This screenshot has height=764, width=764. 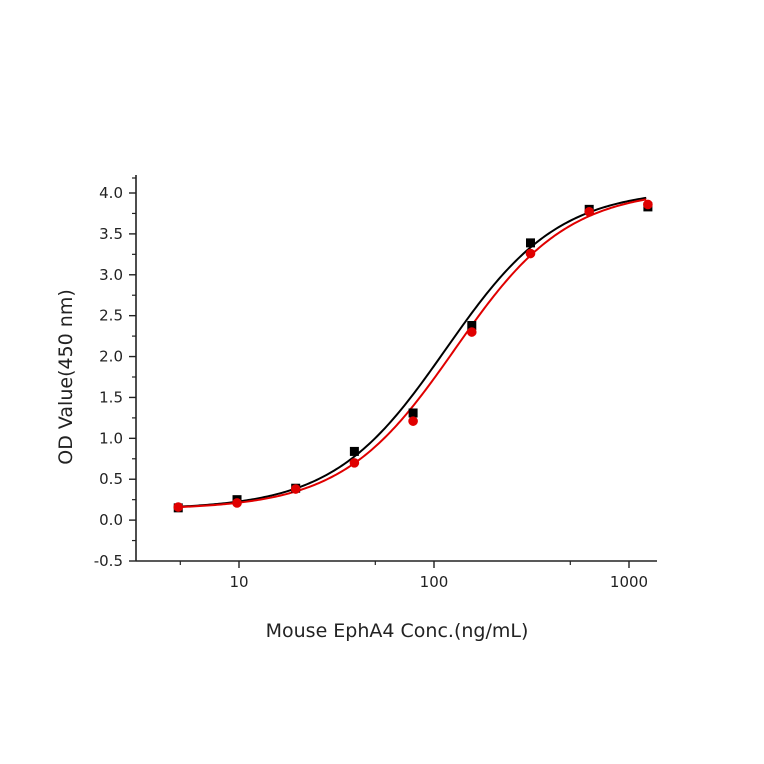 What do you see at coordinates (66, 376) in the screenshot?
I see `y-axis-title: OD Value(450 nm)` at bounding box center [66, 376].